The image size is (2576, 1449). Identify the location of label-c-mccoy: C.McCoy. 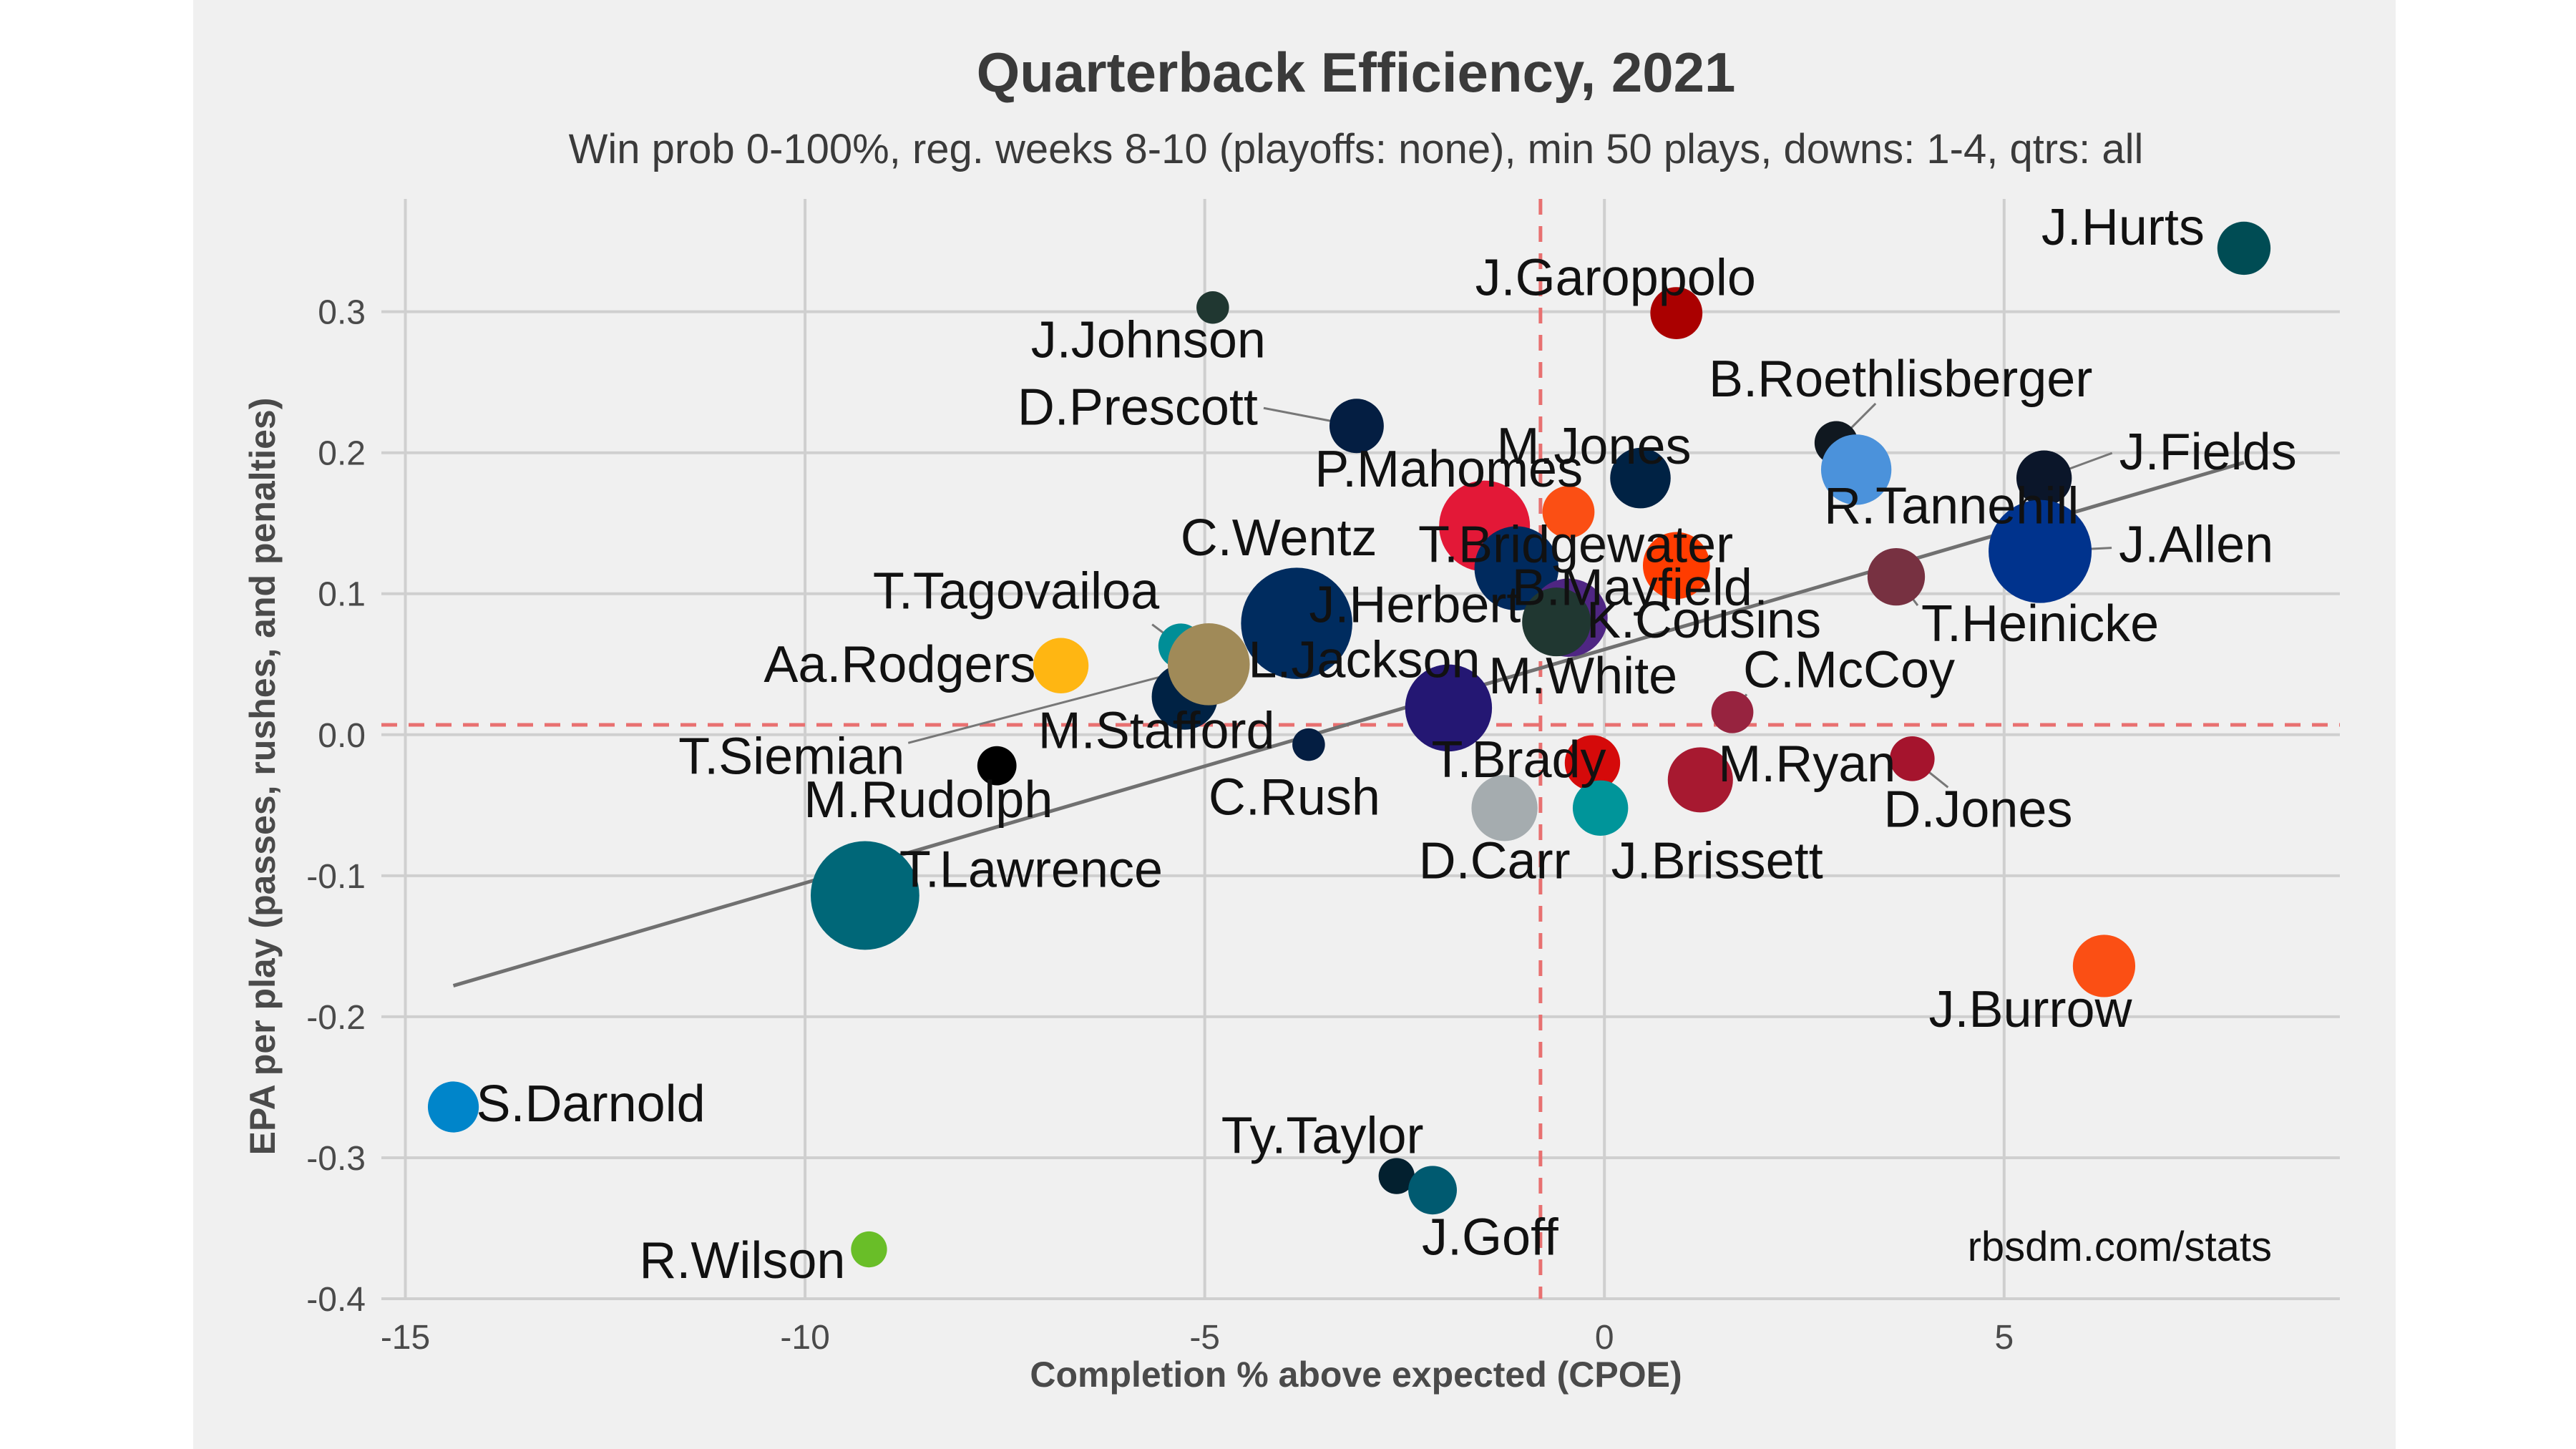
(1849, 669).